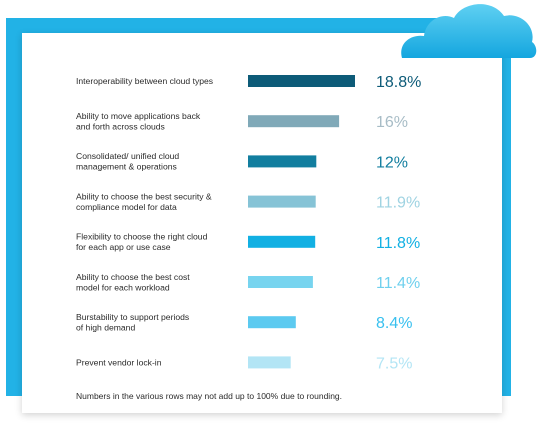 This screenshot has height=429, width=540. I want to click on value-label: 11.9%, so click(398, 203).